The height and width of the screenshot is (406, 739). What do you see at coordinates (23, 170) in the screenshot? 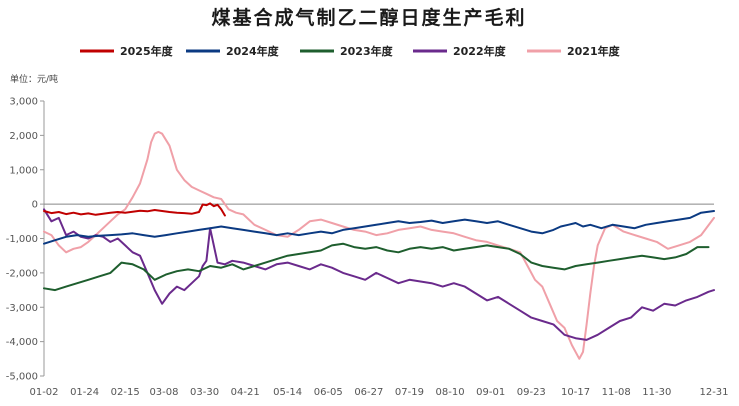
I see `y-tick-label: 1,000` at bounding box center [23, 170].